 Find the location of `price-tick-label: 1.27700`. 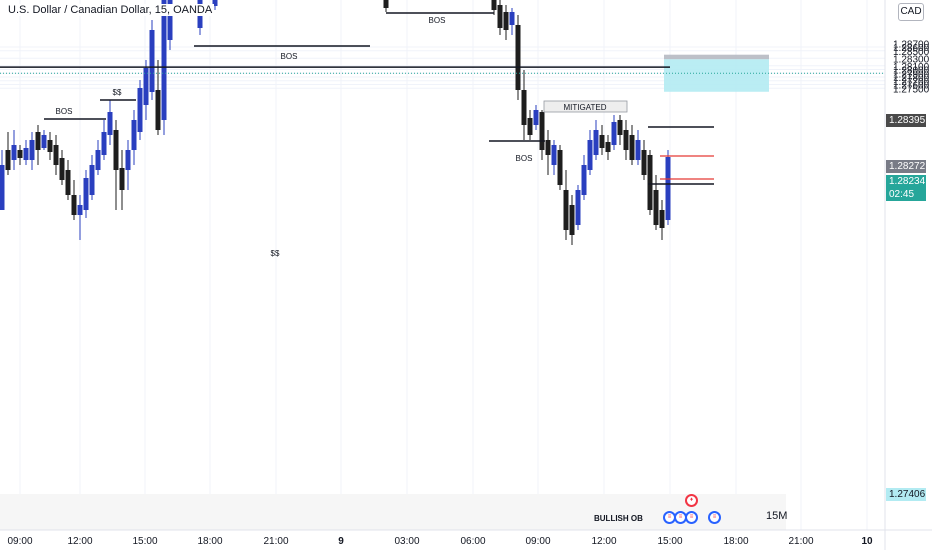

price-tick-label: 1.27700 is located at coordinates (911, 82).